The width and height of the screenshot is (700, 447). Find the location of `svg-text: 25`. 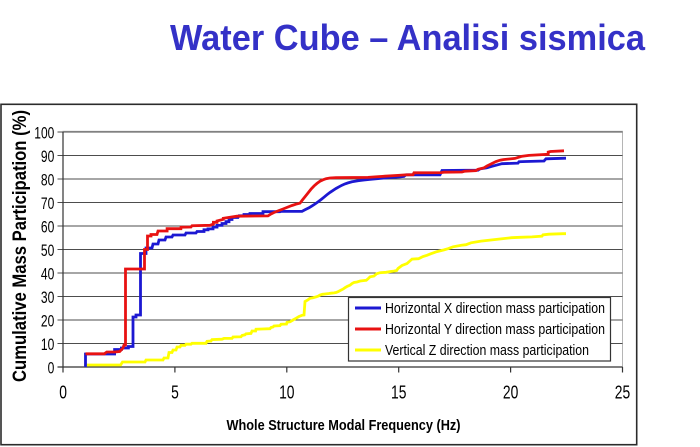

svg-text: 25 is located at coordinates (622, 392).